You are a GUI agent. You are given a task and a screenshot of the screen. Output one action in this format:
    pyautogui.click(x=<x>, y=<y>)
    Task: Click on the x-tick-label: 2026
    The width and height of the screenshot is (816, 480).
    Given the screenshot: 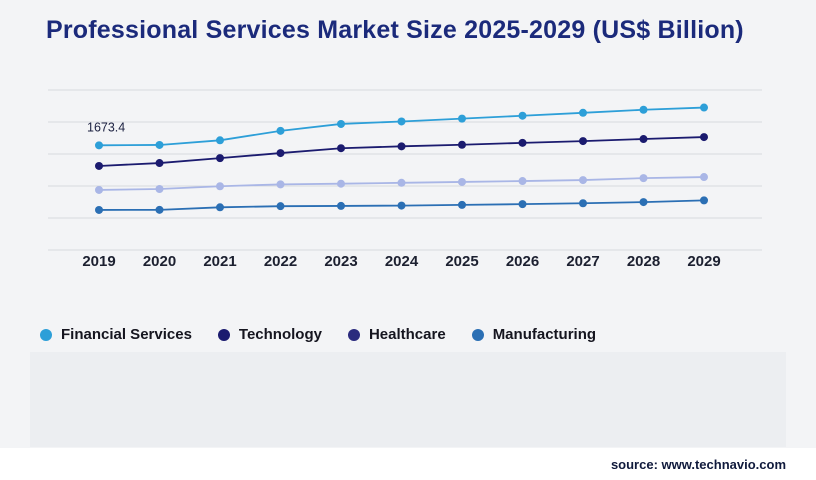 What is the action you would take?
    pyautogui.click(x=522, y=261)
    